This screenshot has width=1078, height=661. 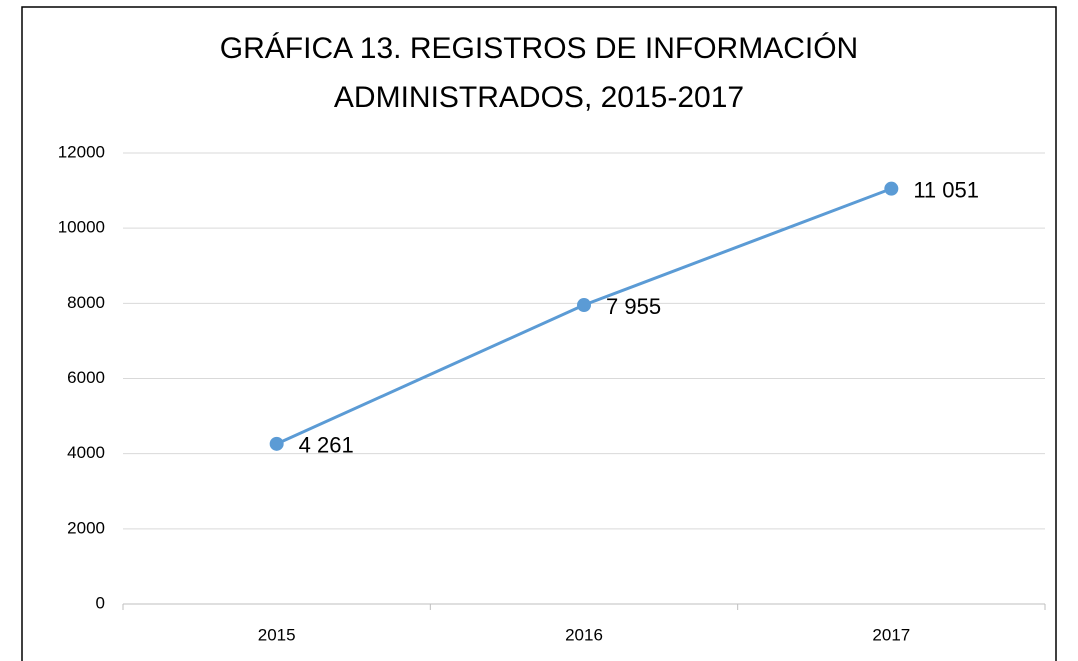 What do you see at coordinates (891, 634) in the screenshot?
I see `x-tick-label: 2017` at bounding box center [891, 634].